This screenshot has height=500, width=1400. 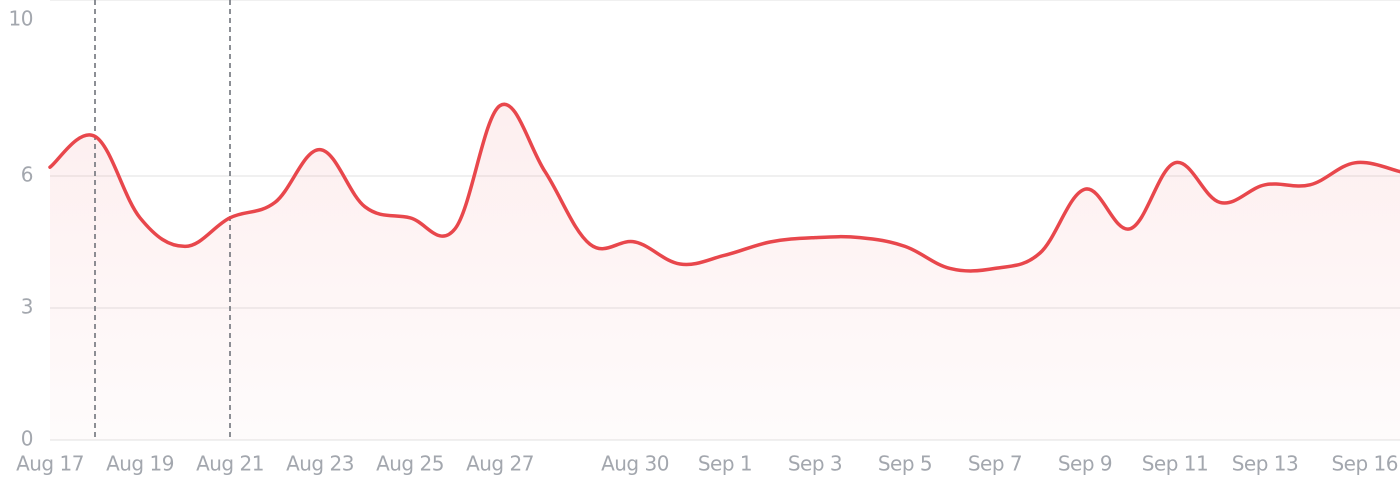 What do you see at coordinates (725, 464) in the screenshot?
I see `x-tick-label: Sep 1` at bounding box center [725, 464].